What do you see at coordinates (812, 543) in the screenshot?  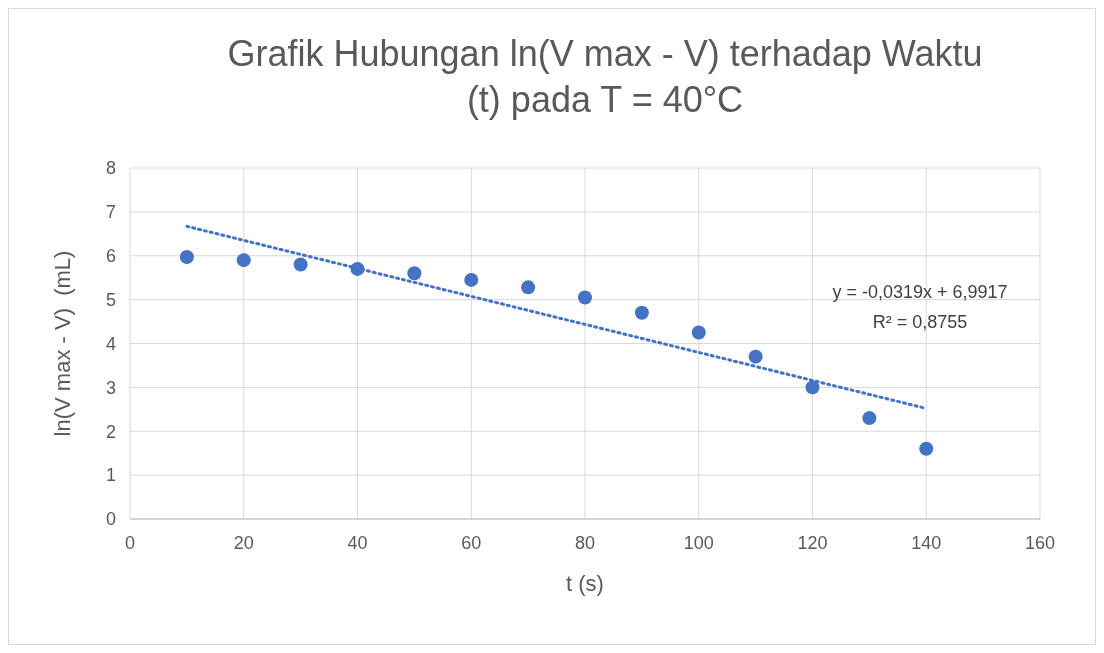 I see `x-tick-label: 120` at bounding box center [812, 543].